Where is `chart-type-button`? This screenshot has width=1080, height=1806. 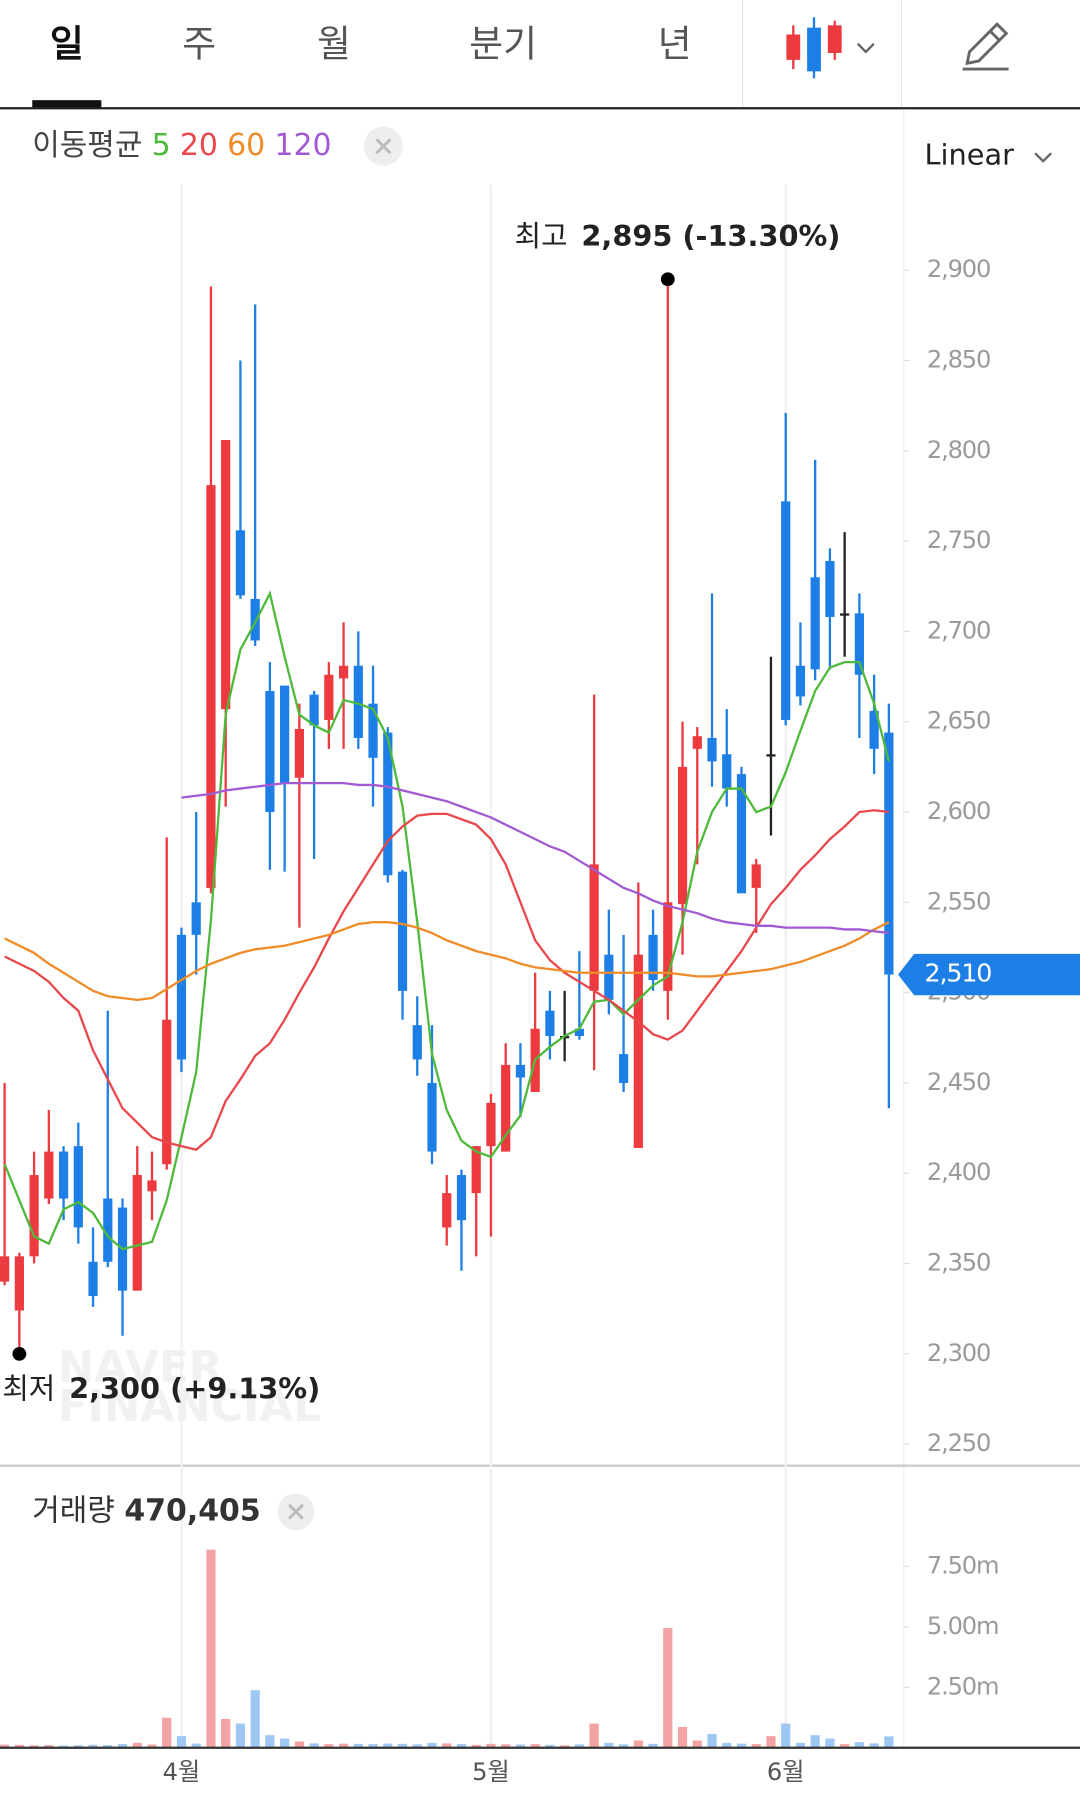 chart-type-button is located at coordinates (830, 48).